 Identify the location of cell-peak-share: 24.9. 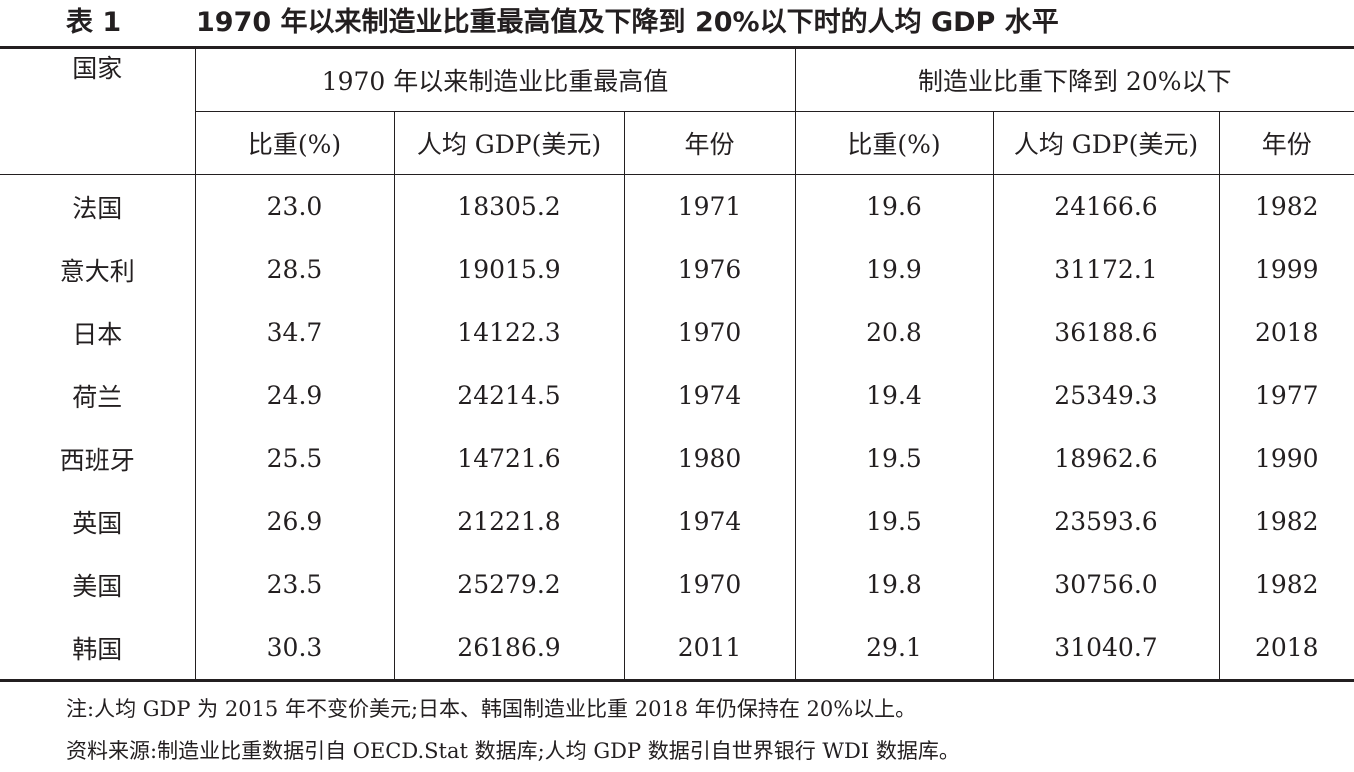
(295, 395).